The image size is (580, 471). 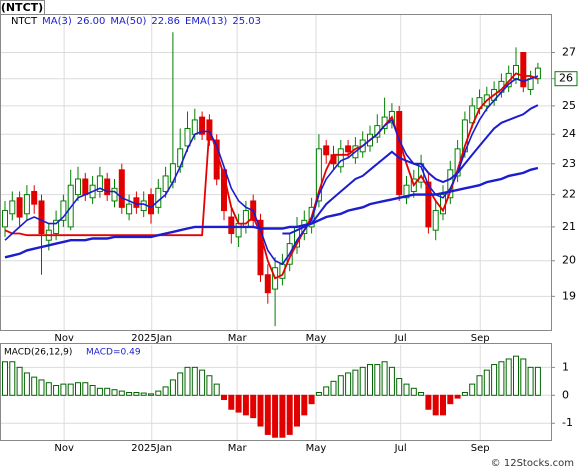 What do you see at coordinates (569, 105) in the screenshot?
I see `y-tick-label: 25` at bounding box center [569, 105].